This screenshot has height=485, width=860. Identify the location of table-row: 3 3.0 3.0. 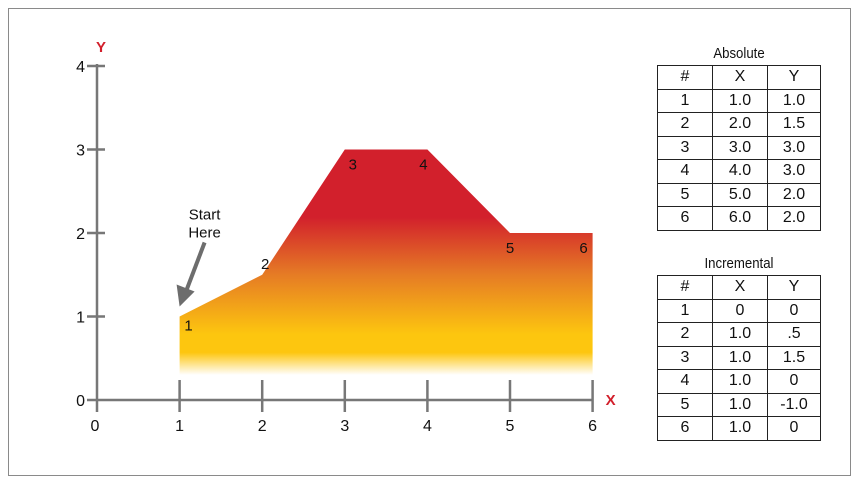
(739, 147).